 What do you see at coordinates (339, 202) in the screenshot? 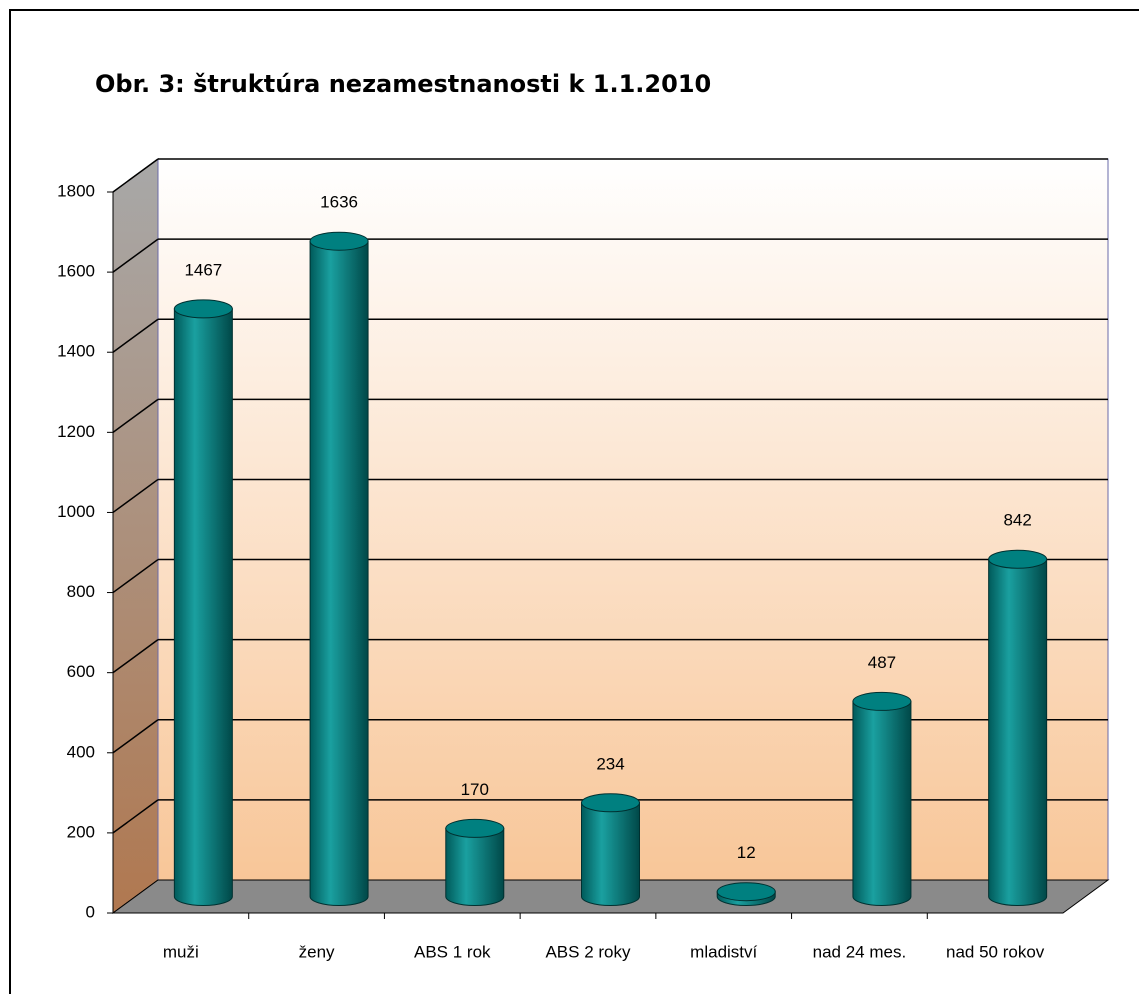
I see `value-label: 1636` at bounding box center [339, 202].